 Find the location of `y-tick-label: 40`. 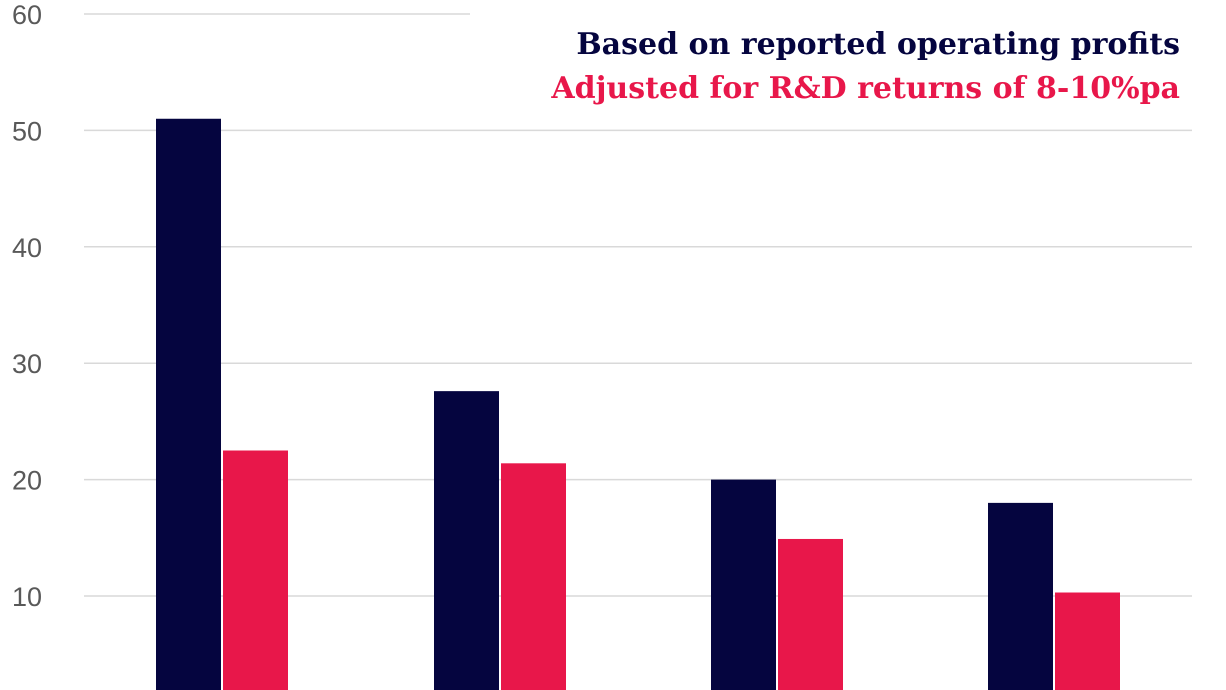

y-tick-label: 40 is located at coordinates (27, 248).